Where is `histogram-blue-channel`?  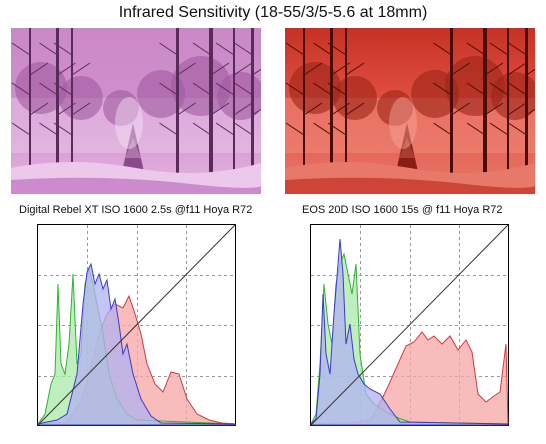 histogram-blue-channel is located at coordinates (136, 344).